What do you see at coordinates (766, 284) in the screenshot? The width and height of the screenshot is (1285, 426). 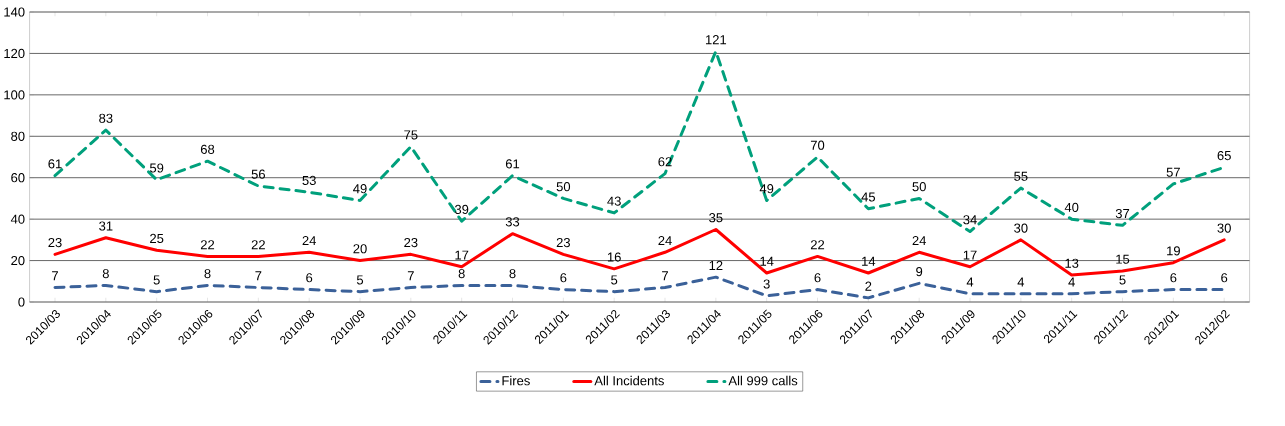 I see `data-label: 3` at bounding box center [766, 284].